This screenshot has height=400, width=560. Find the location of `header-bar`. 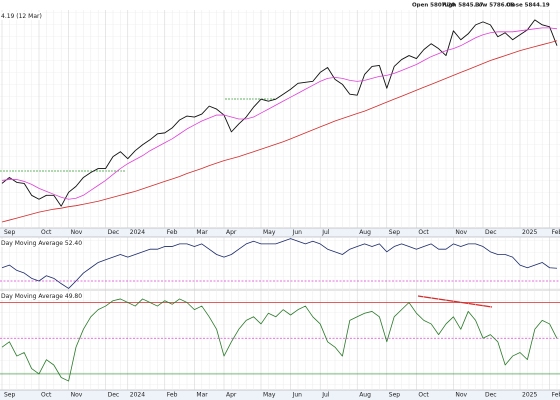

header-bar is located at coordinates (280, 5).